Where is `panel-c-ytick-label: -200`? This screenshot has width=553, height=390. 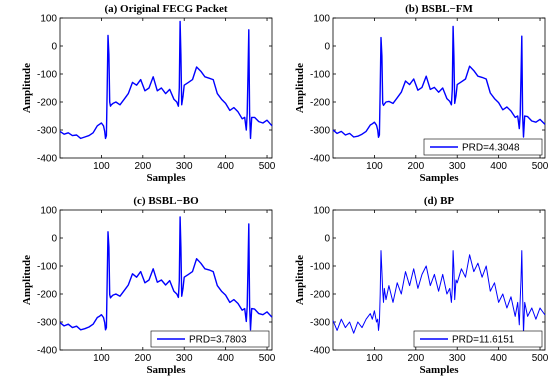 panel-c-ytick-label: -200 is located at coordinates (47, 295).